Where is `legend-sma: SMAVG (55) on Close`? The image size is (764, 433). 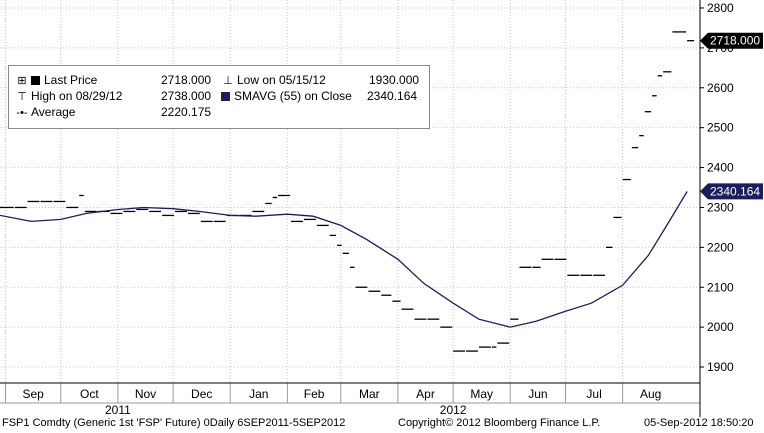 legend-sma: SMAVG (55) on Close is located at coordinates (286, 96).